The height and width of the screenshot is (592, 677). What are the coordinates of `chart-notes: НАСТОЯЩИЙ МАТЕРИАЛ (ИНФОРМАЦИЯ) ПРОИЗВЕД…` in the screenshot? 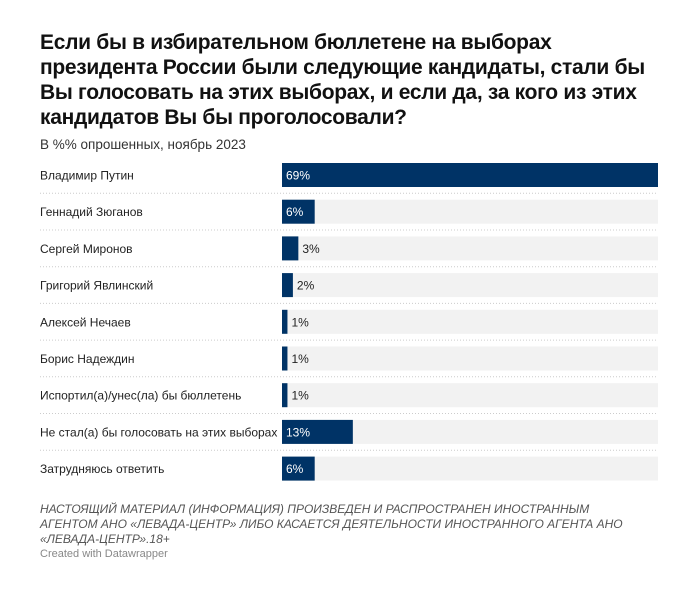 It's located at (331, 524).